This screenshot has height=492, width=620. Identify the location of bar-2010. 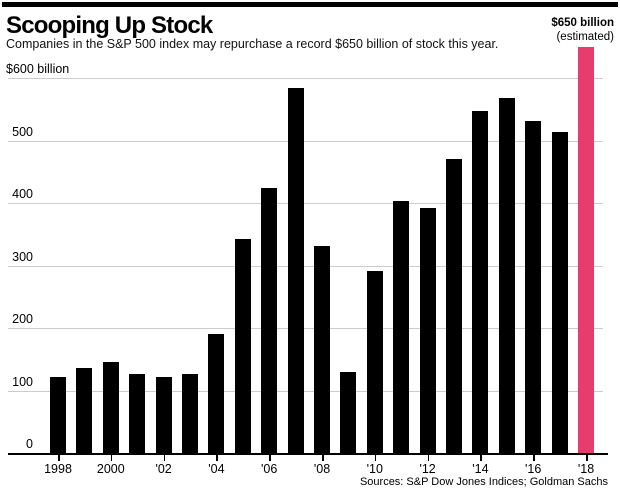
(374, 362).